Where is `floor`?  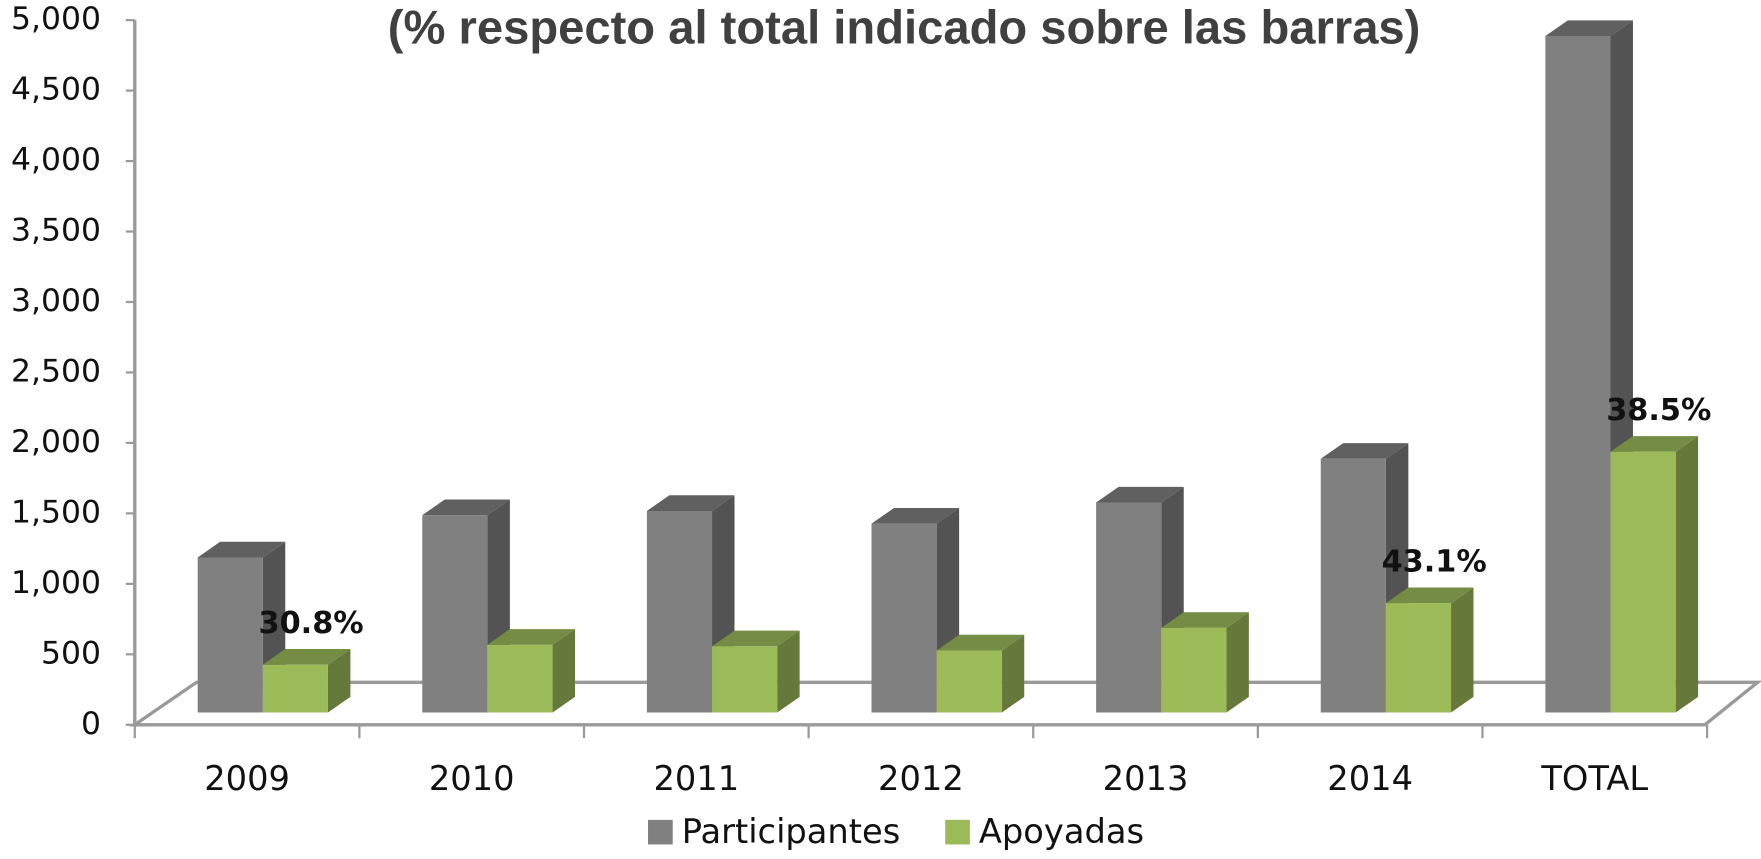 floor is located at coordinates (945, 703).